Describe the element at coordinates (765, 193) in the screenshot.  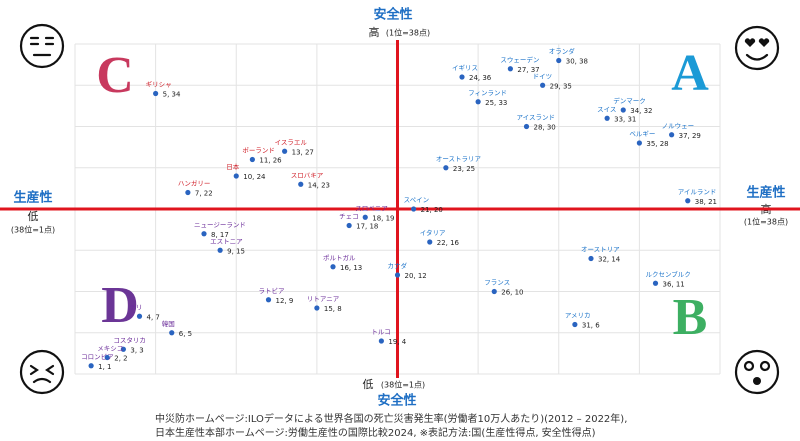
I see `x-axis-title-right: 生産性` at that location.